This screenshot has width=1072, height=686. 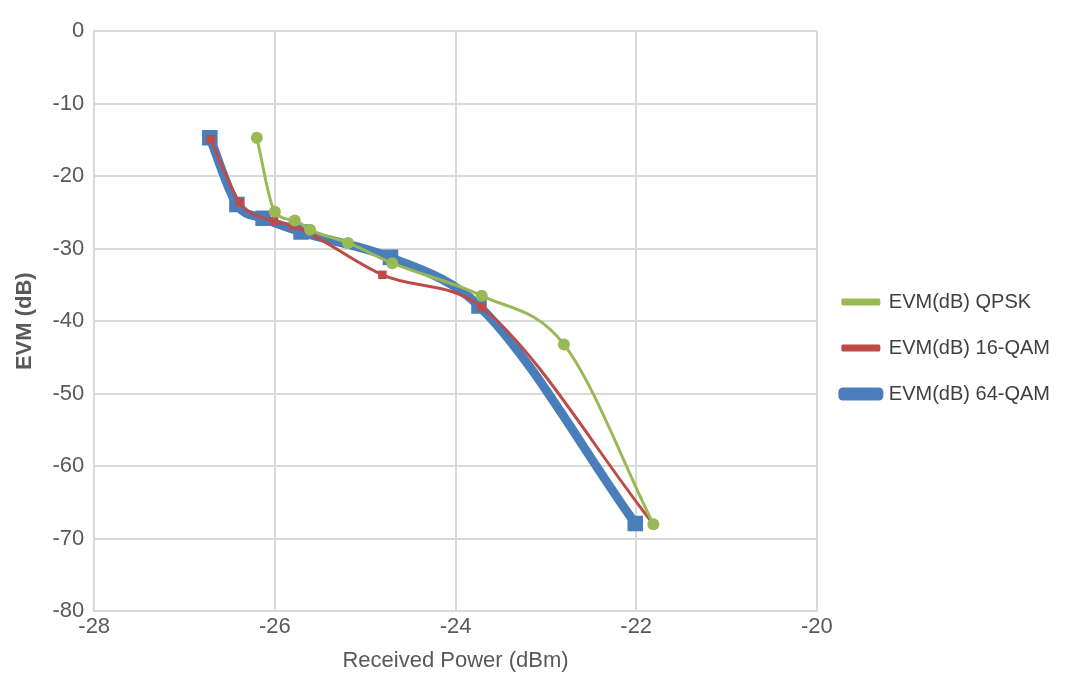 I want to click on y-tick-label: -60, so click(x=68, y=465).